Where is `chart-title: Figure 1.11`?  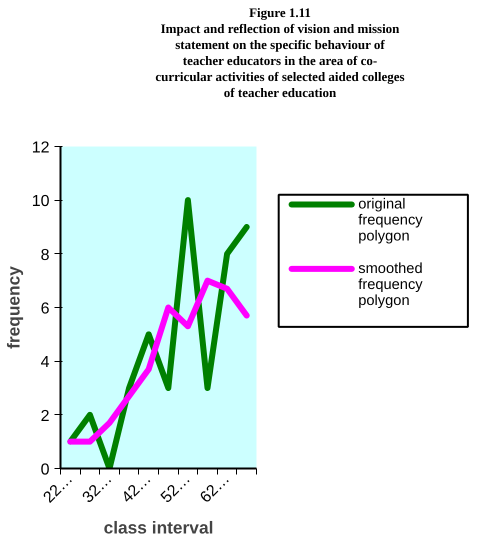
chart-title: Figure 1.11 is located at coordinates (280, 12).